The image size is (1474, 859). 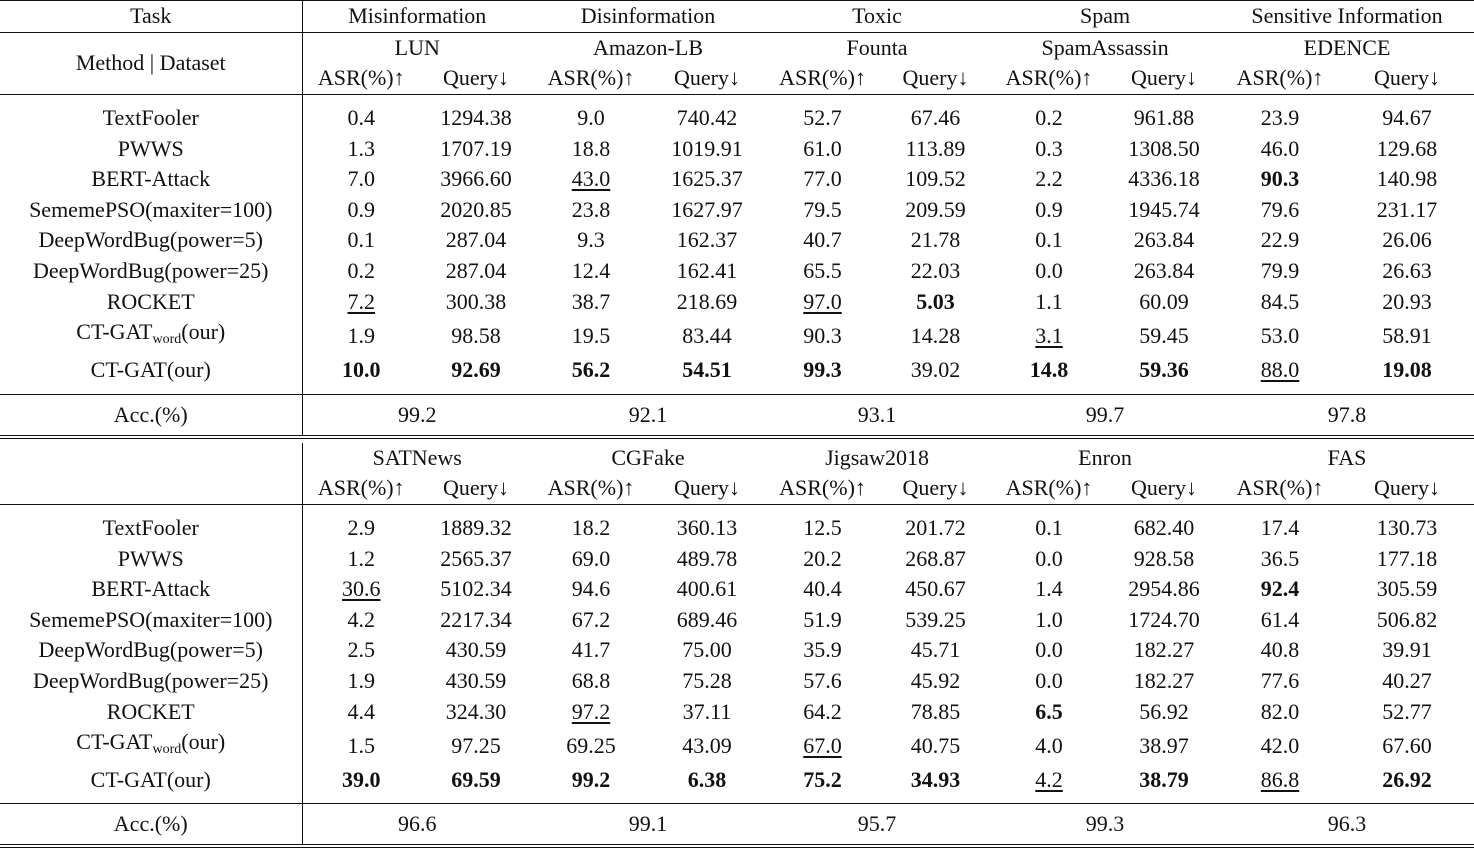 I want to click on asr-value: 10.0, so click(x=361, y=370).